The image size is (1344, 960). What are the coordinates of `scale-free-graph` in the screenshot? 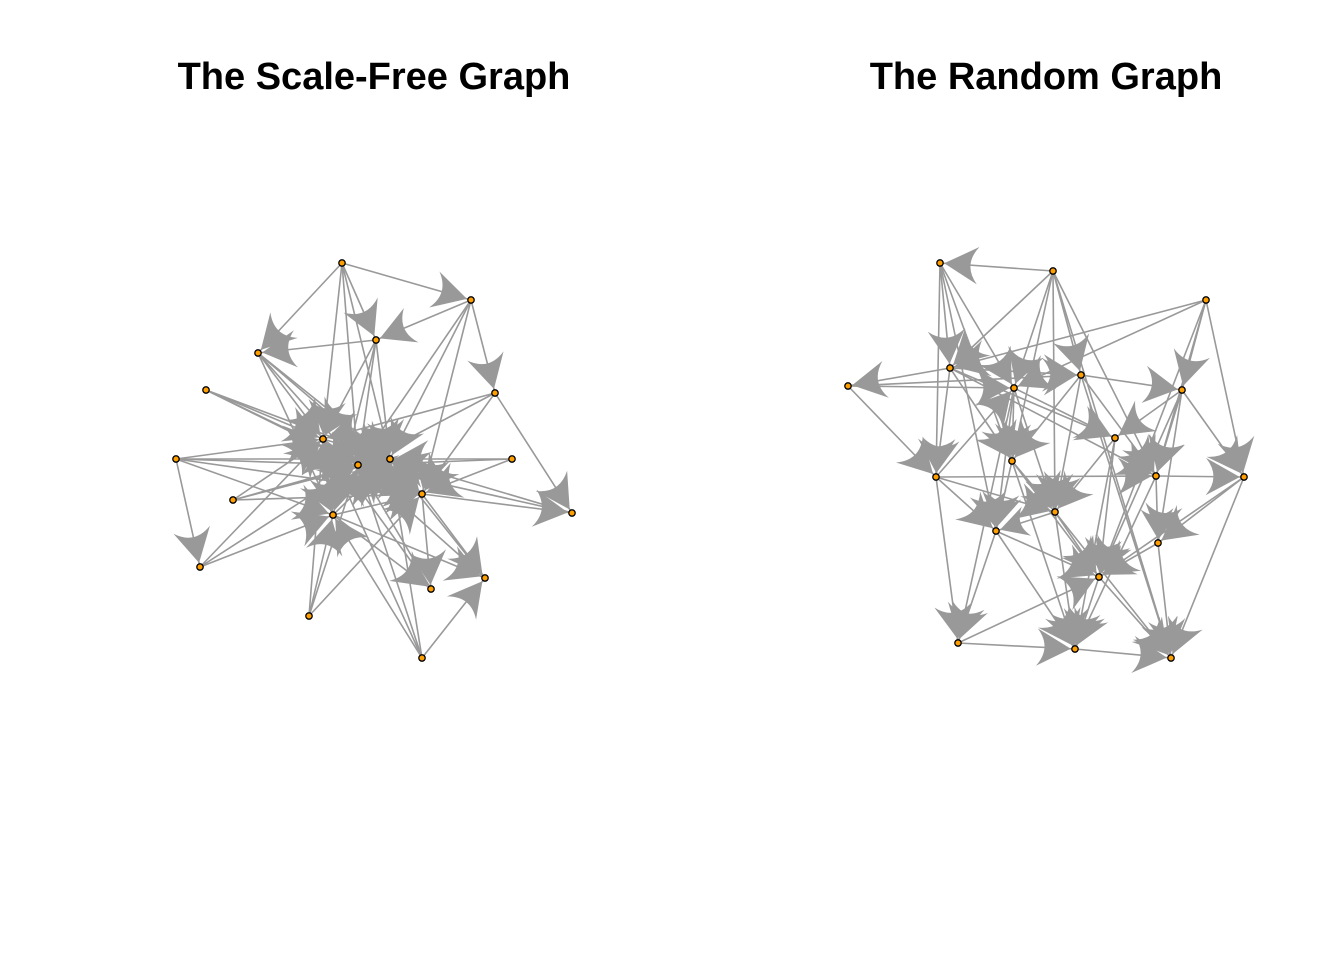 It's located at (374, 460).